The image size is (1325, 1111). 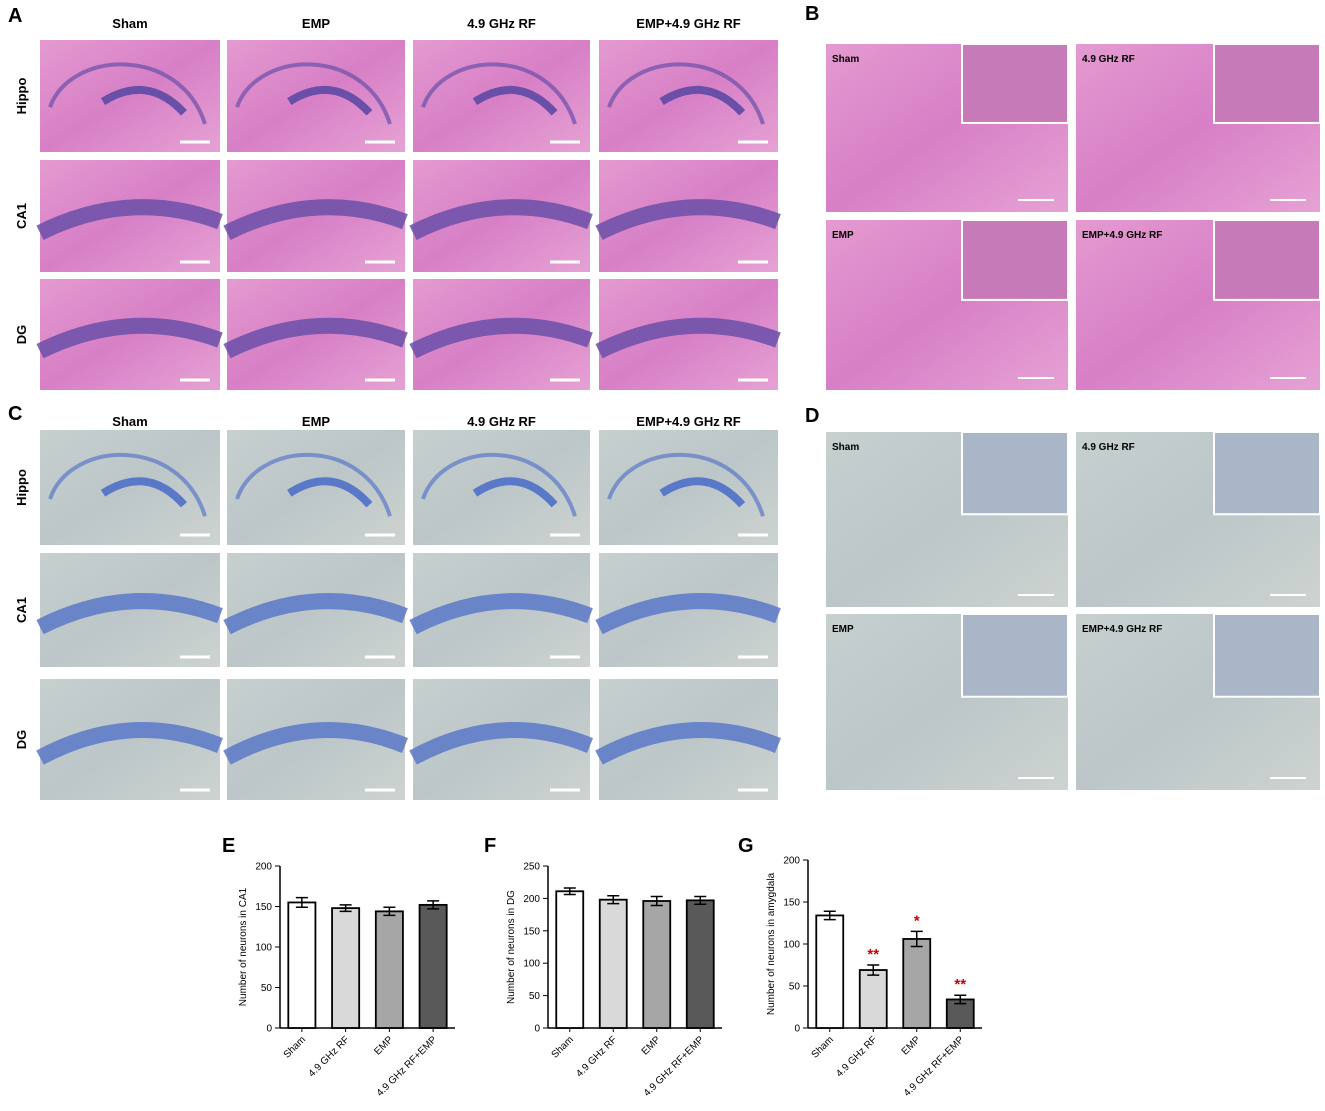 What do you see at coordinates (1122, 235) in the screenshot?
I see `tile-label: EMP+4.9 GHz RF` at bounding box center [1122, 235].